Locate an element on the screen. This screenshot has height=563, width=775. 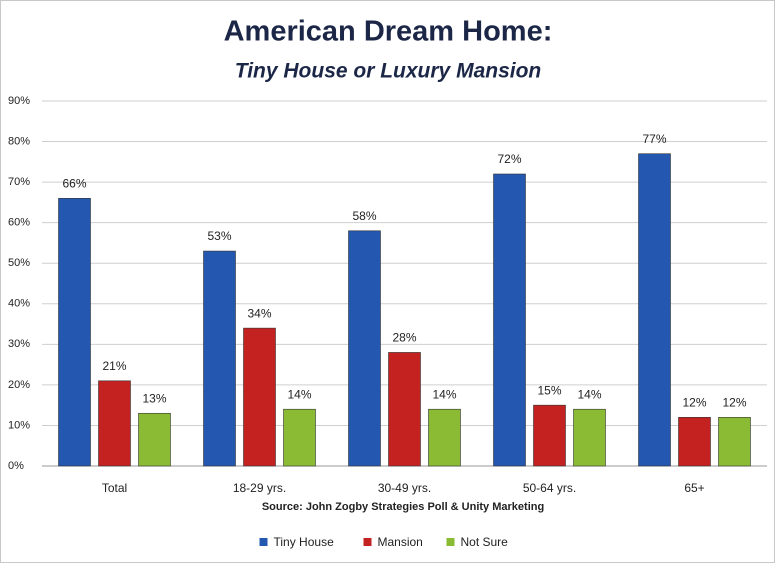
x-tick-label: 18-29 yrs. is located at coordinates (259, 488).